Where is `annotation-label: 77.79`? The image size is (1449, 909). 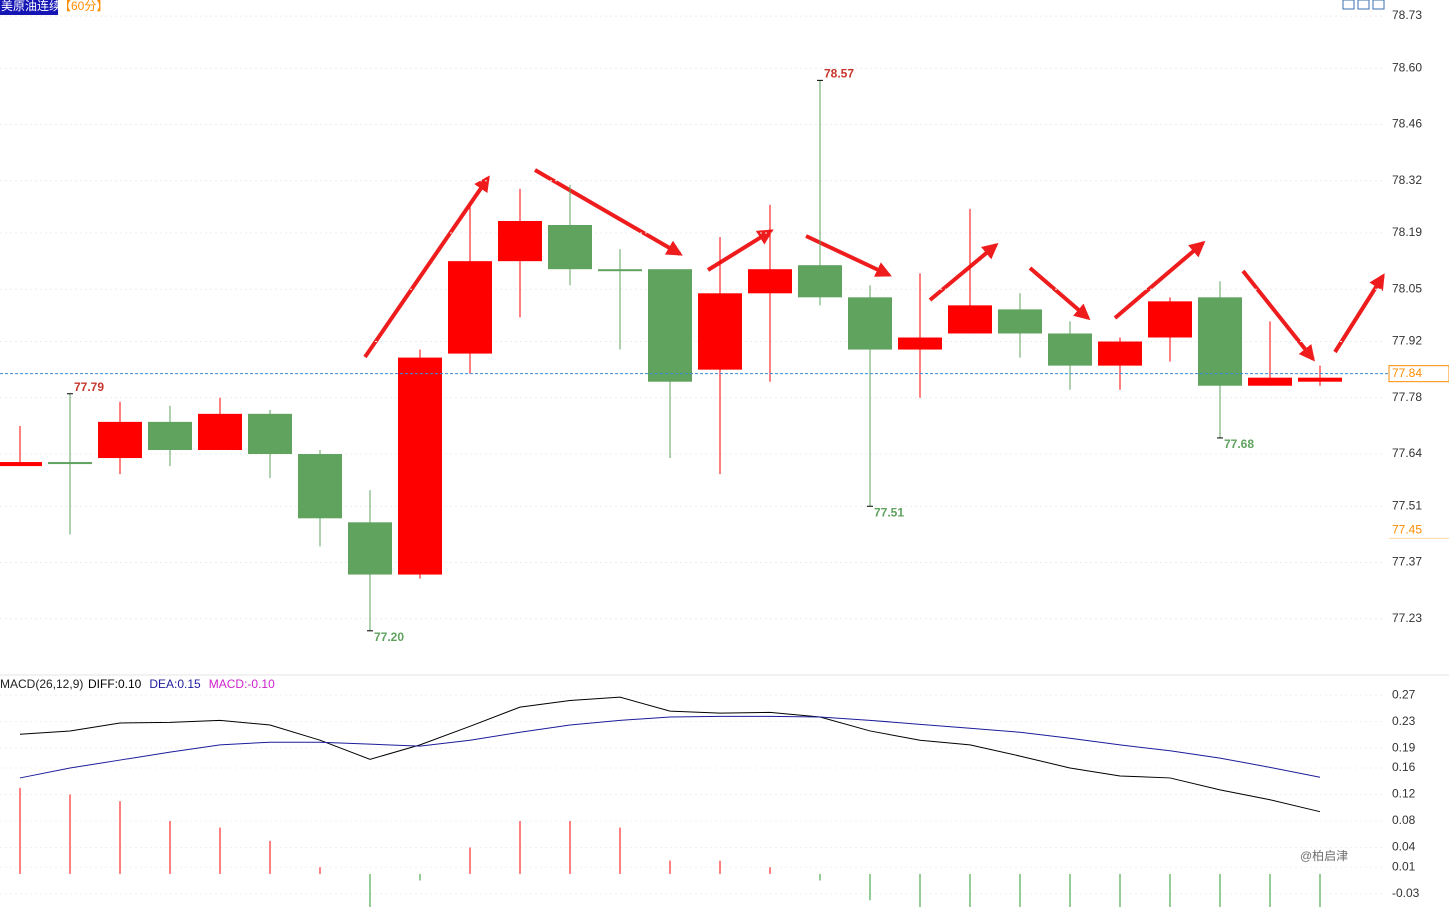 annotation-label: 77.79 is located at coordinates (89, 387).